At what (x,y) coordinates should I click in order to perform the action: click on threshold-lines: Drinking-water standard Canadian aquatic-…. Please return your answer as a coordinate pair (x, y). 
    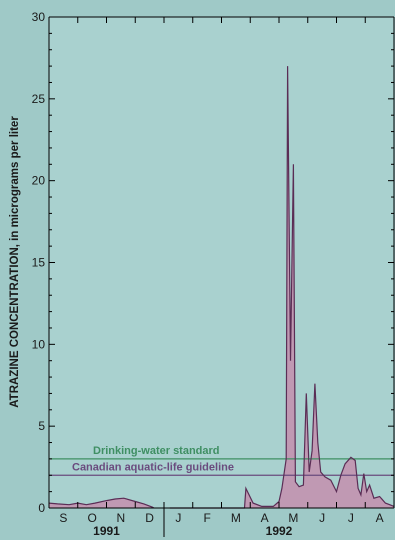
    Looking at the image, I should click on (221, 460).